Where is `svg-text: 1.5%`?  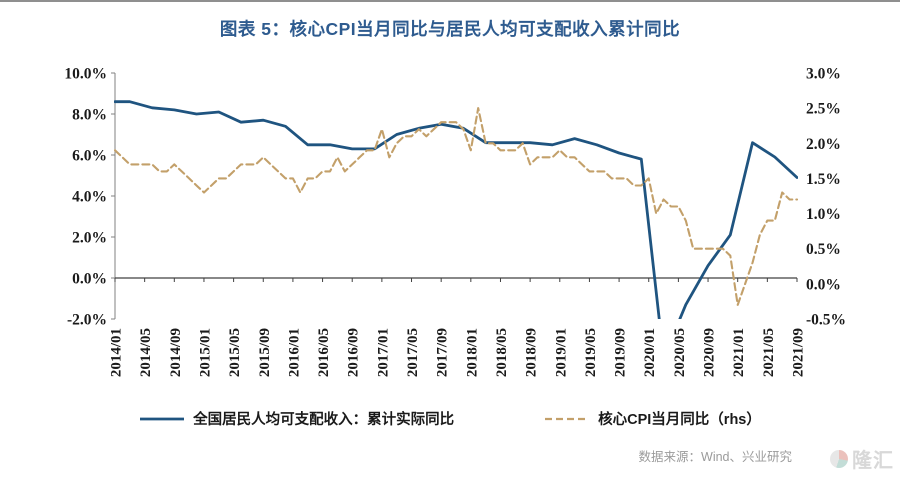 svg-text: 1.5% is located at coordinates (823, 179).